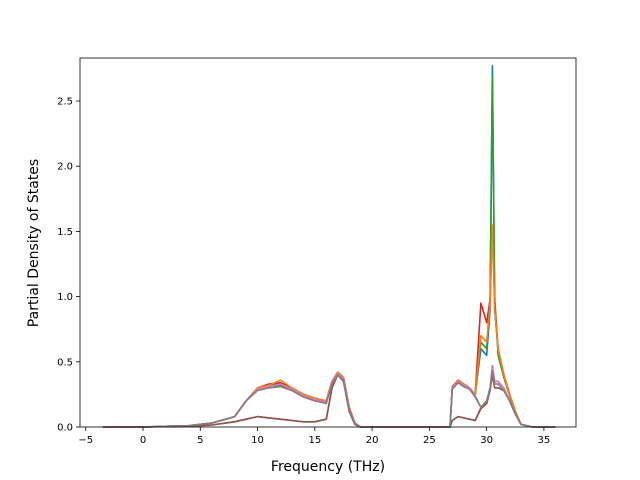 The width and height of the screenshot is (640, 480). I want to click on x-tick-label: 10, so click(257, 440).